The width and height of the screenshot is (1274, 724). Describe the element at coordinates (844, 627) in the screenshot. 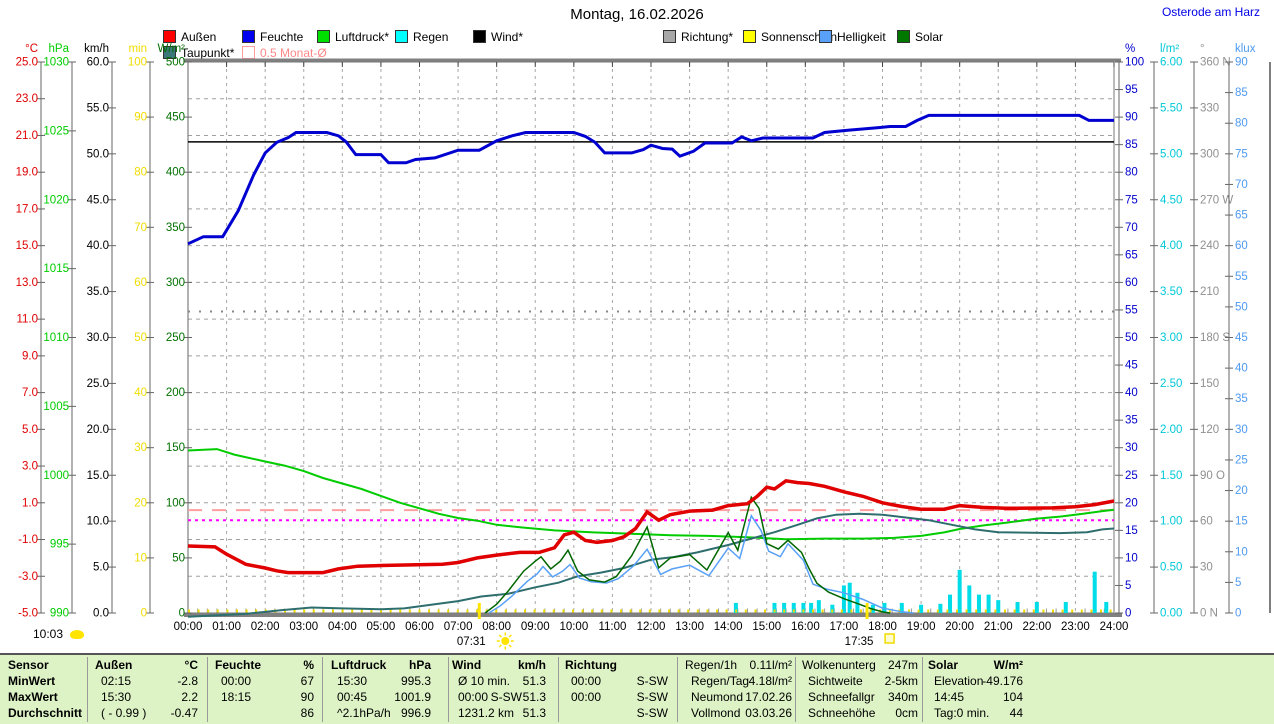

I see `x-axis-label: 17:00` at that location.